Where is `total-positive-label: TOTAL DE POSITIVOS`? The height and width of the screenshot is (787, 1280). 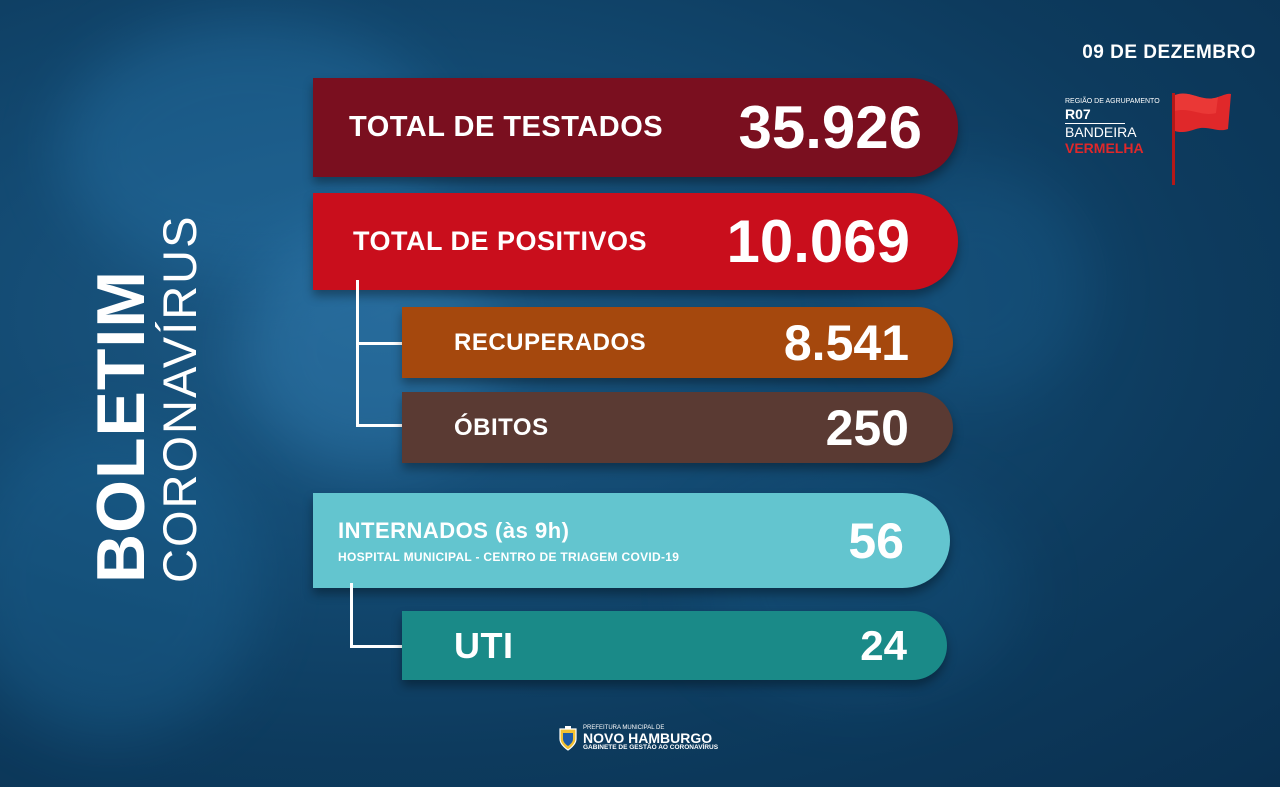 total-positive-label: TOTAL DE POSITIVOS is located at coordinates (500, 241).